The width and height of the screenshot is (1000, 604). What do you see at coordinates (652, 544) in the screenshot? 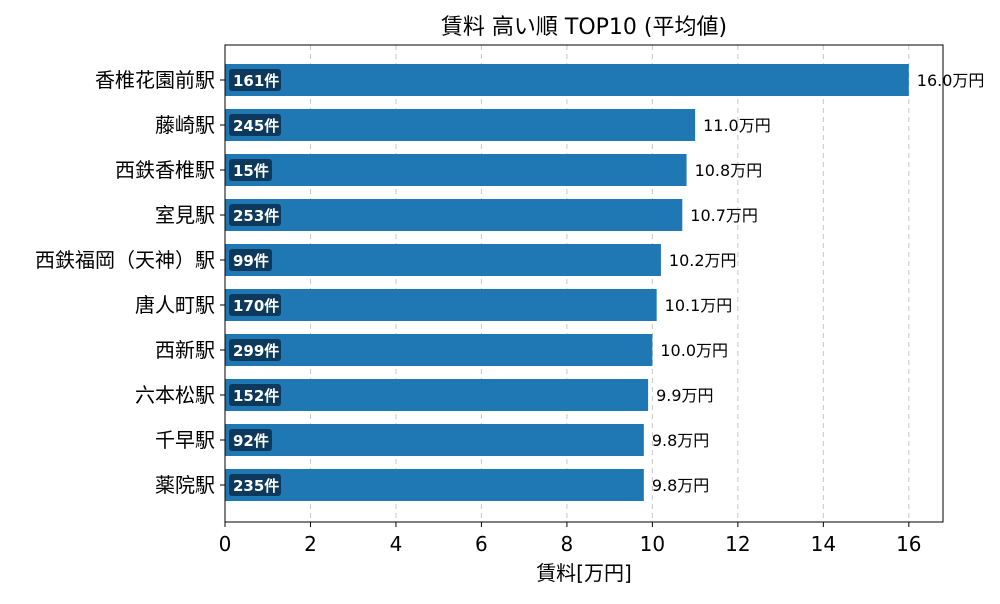
I see `x-tick-label-10: 10` at bounding box center [652, 544].